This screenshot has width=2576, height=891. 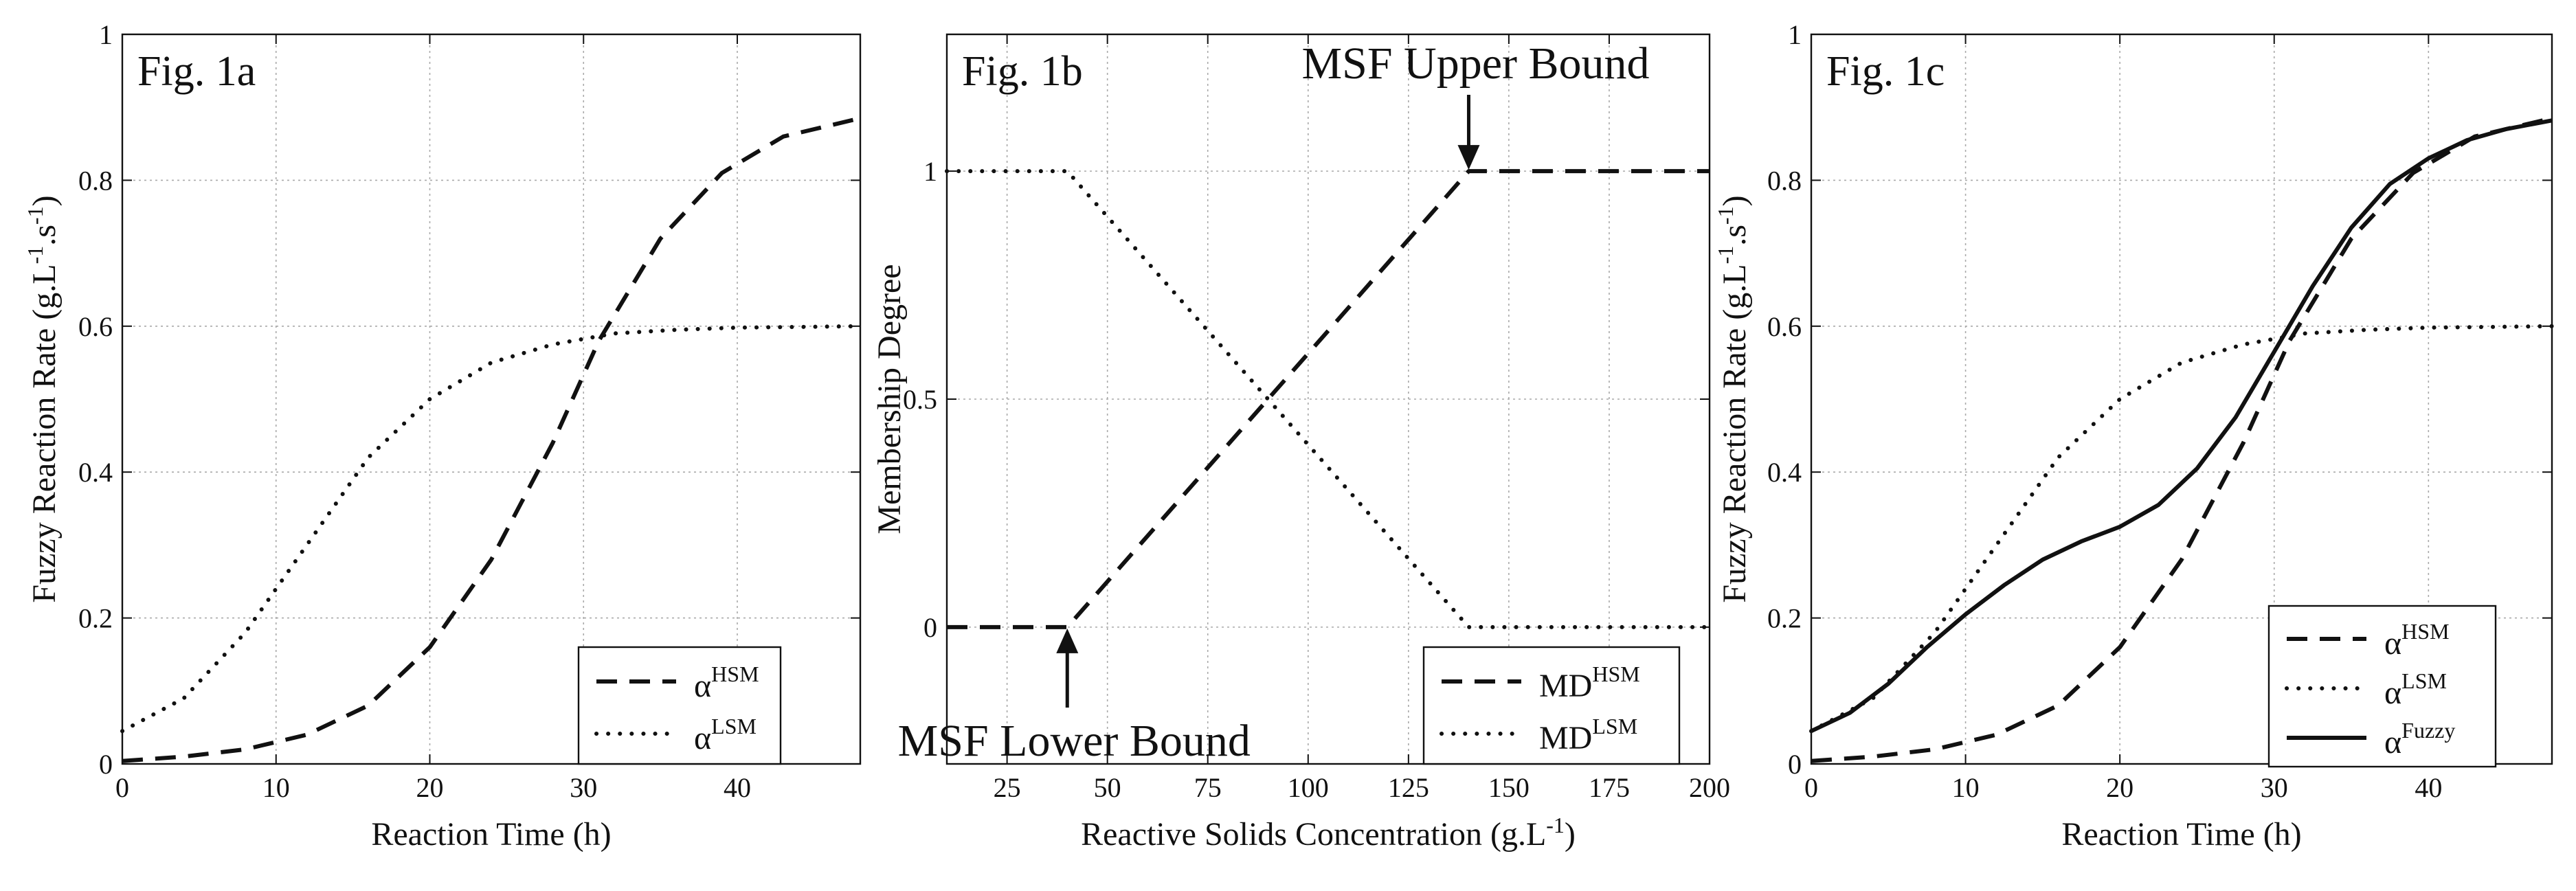 I want to click on x-tick-label: 125, so click(x=1408, y=787).